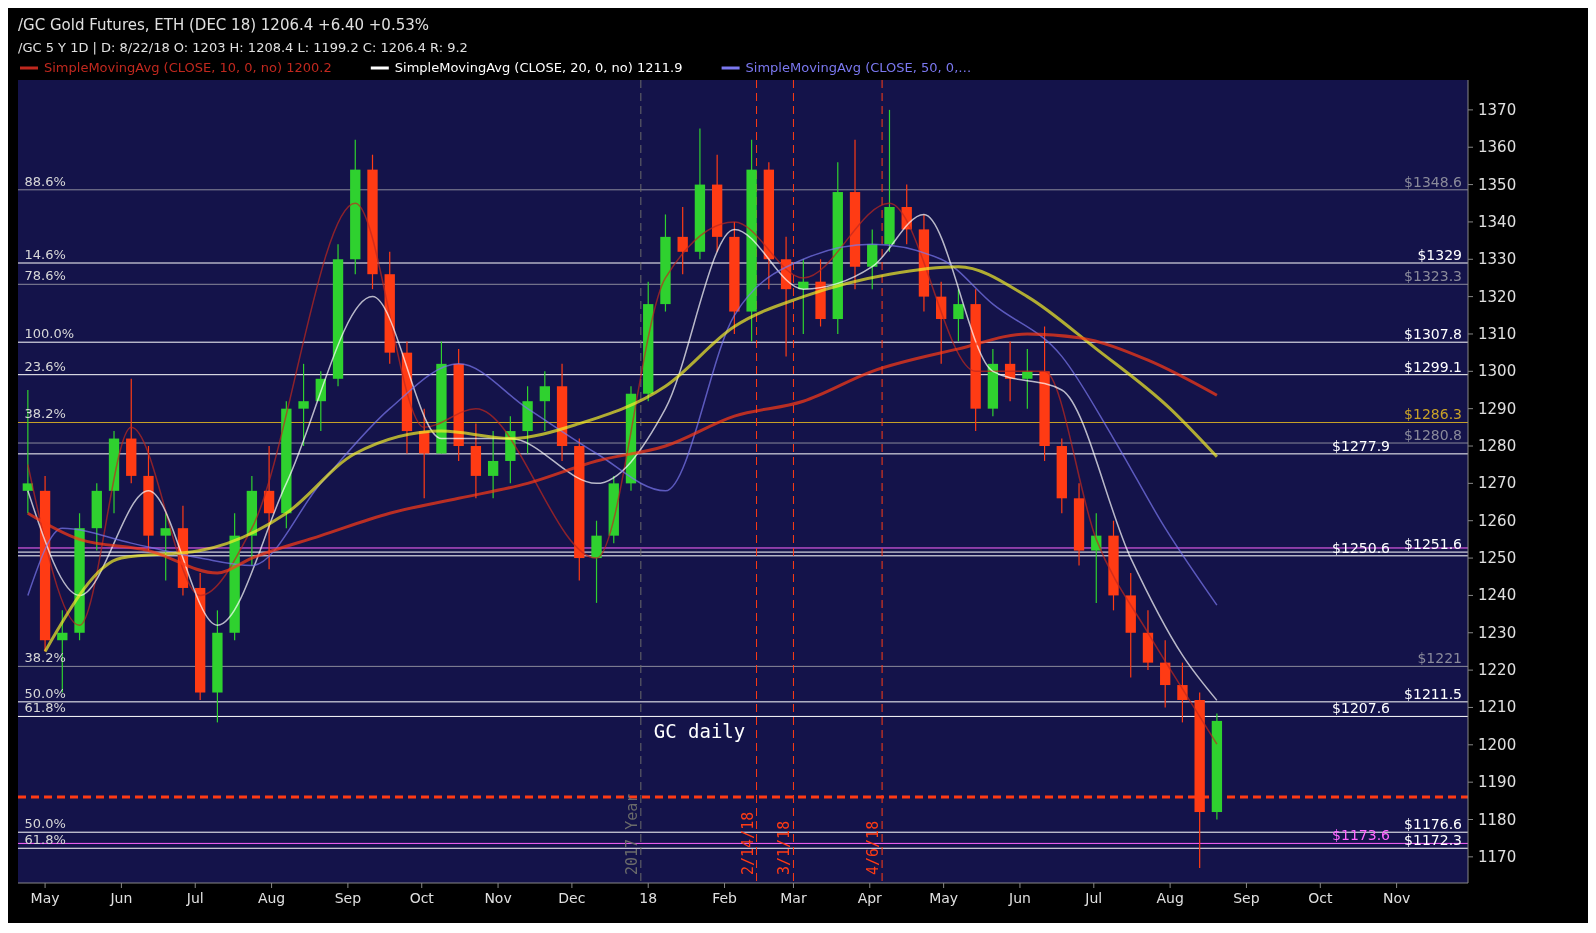 The height and width of the screenshot is (933, 1596). I want to click on y-tick-label: 1310, so click(1497, 333).